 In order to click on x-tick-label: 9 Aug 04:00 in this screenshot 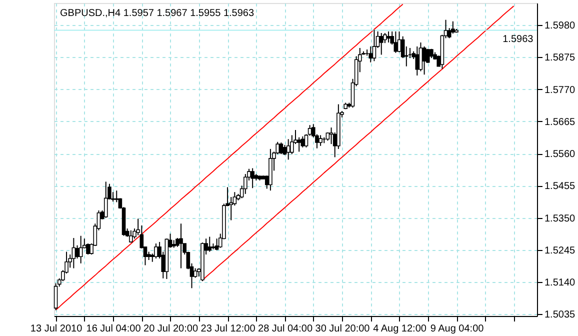, I will do `click(457, 329)`.